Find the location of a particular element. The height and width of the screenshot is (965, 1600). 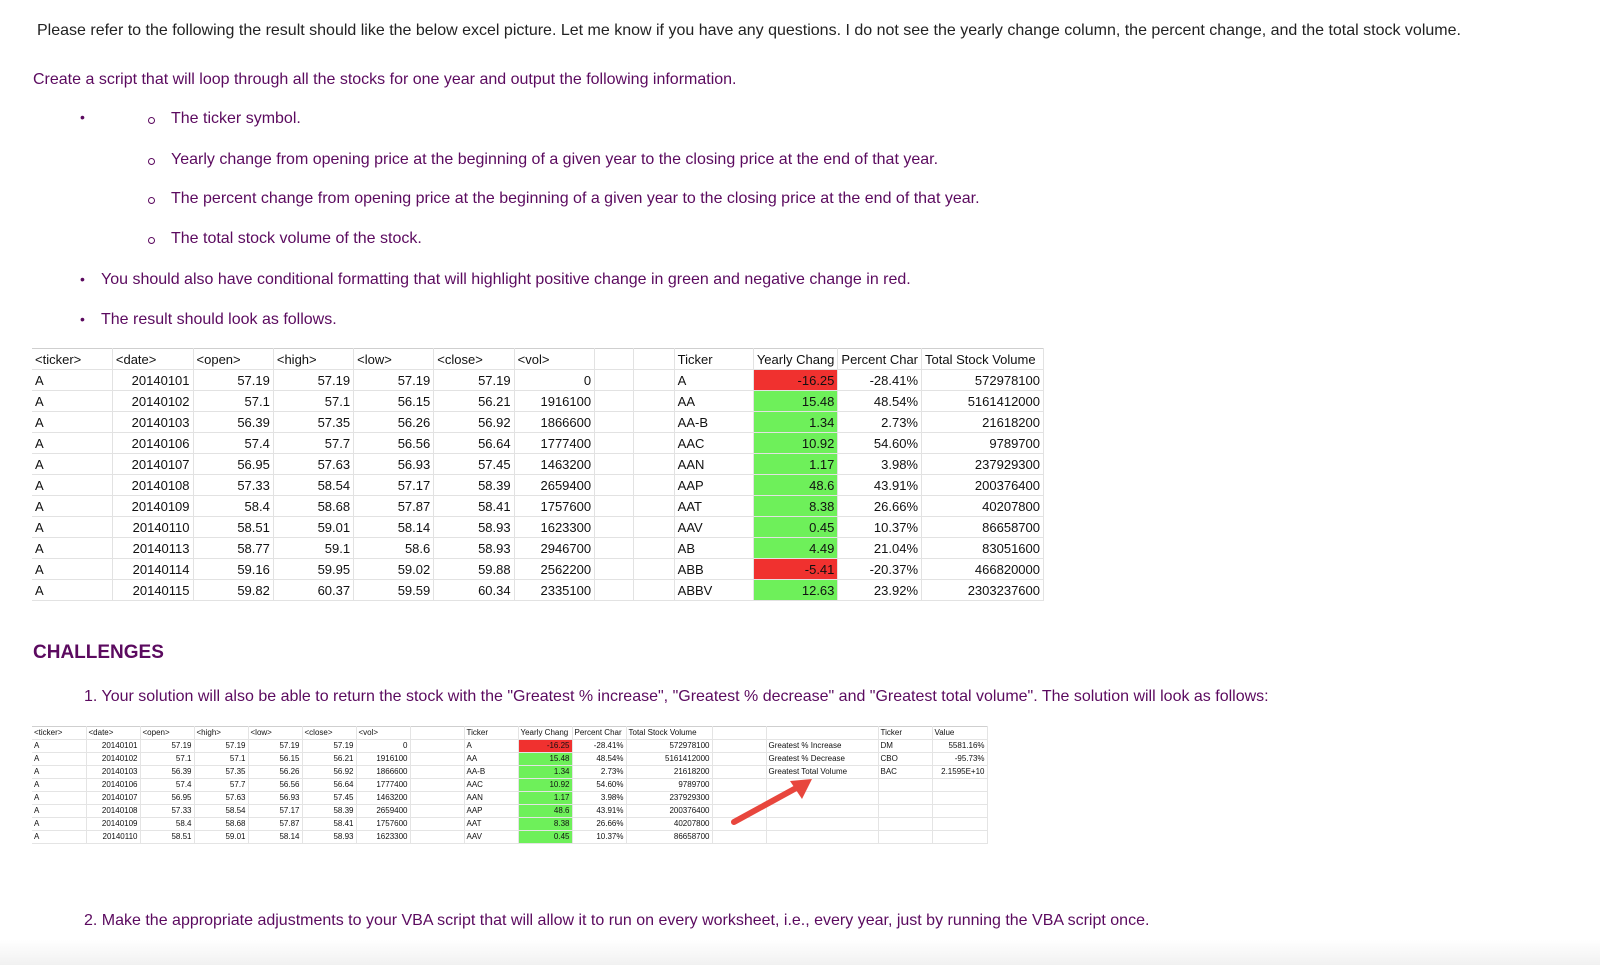

table-cell: 1463200 is located at coordinates (383, 798).